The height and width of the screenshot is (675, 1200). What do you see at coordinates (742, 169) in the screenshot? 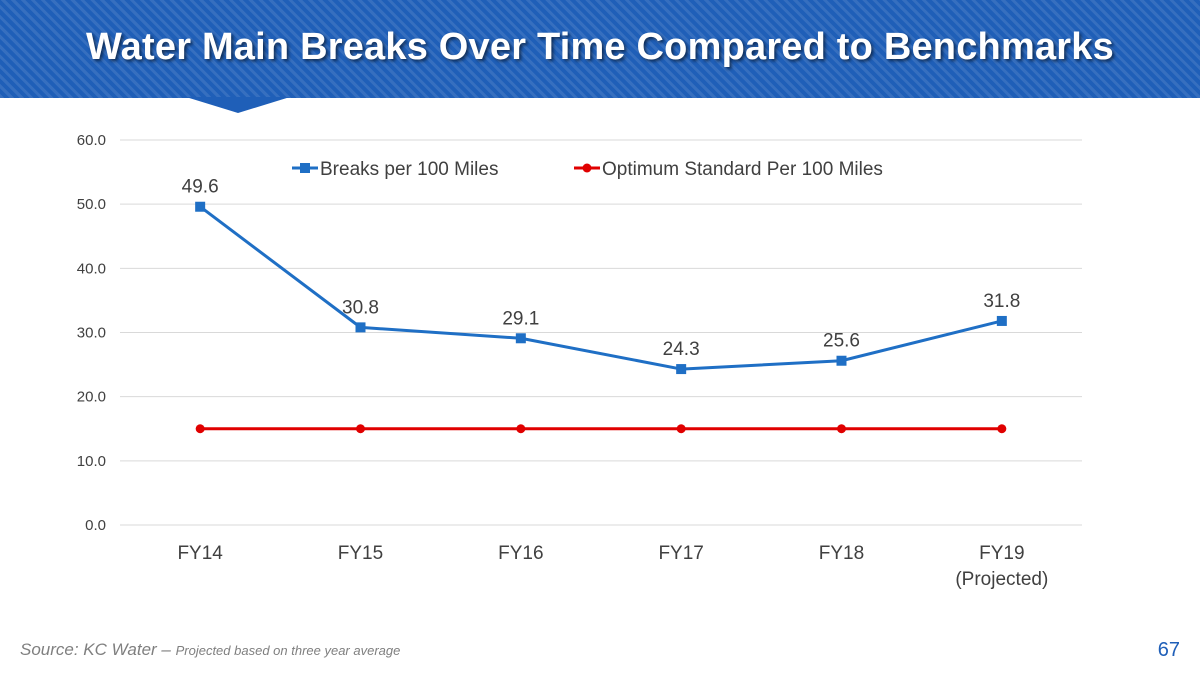
I see `legend-label: Optimum Standard Per 100 Miles` at bounding box center [742, 169].